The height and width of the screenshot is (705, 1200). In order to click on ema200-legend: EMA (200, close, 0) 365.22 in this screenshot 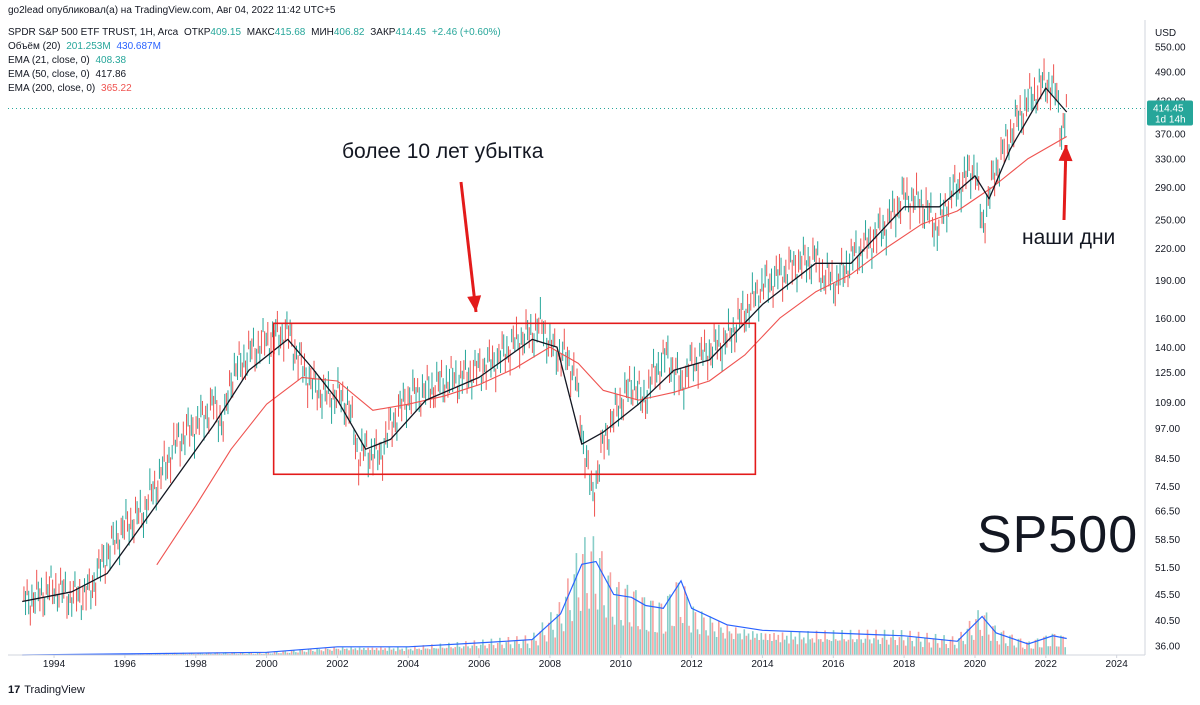, I will do `click(71, 89)`.